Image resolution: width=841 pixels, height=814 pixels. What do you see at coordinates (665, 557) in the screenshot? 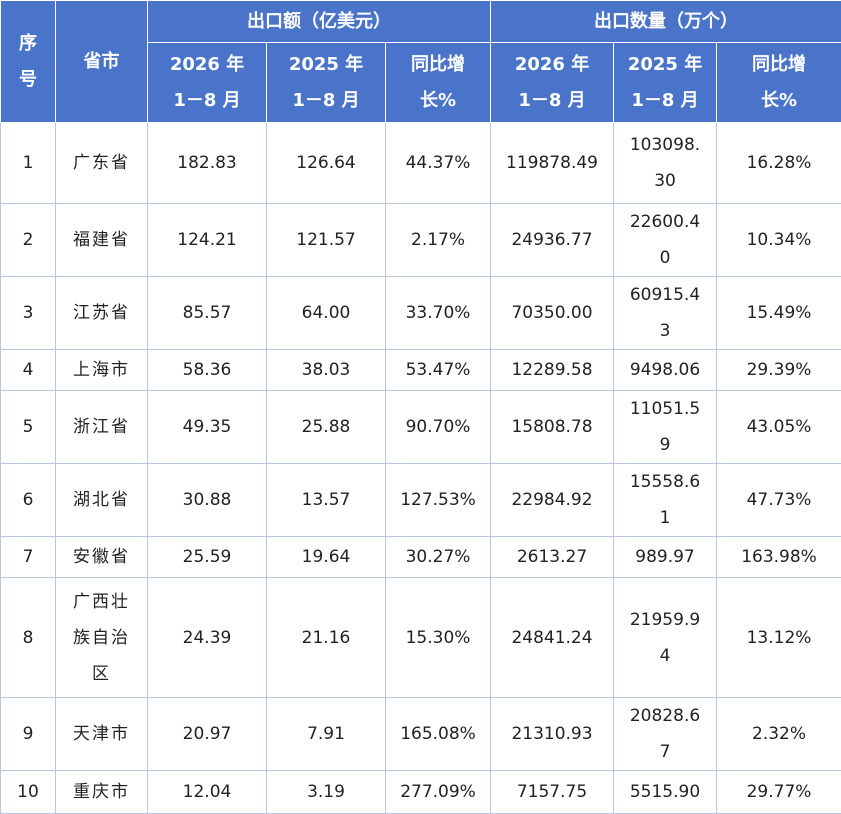
I see `cell-text: 989.97` at bounding box center [665, 557].